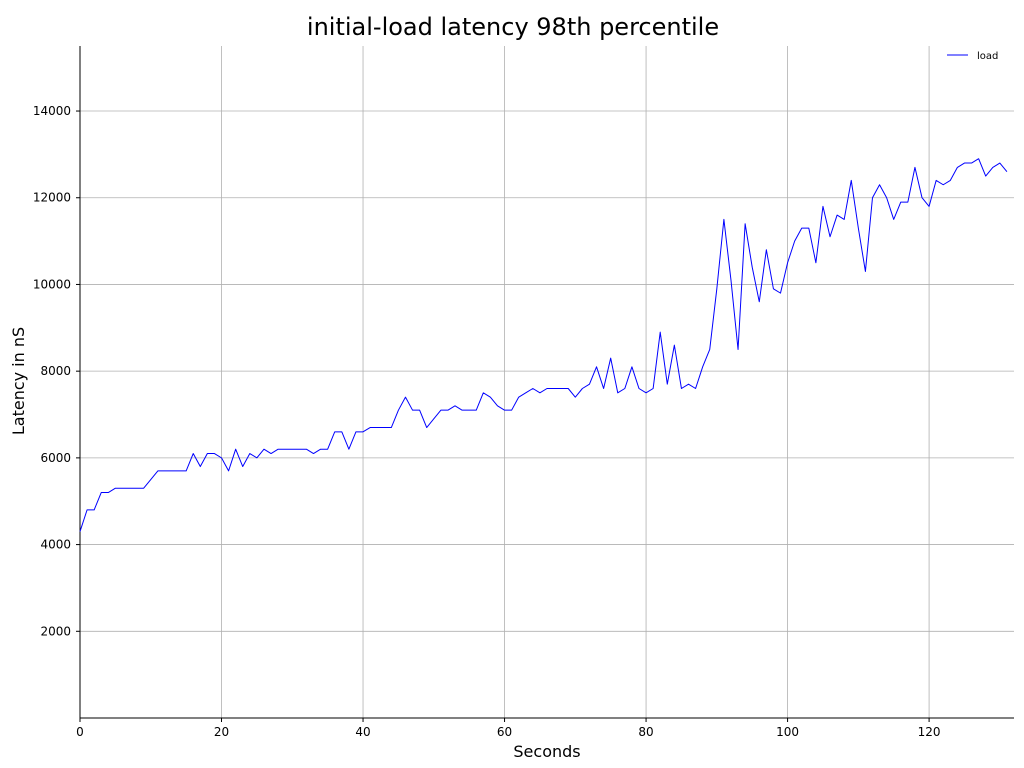  I want to click on x-tick-label: 80, so click(645, 732).